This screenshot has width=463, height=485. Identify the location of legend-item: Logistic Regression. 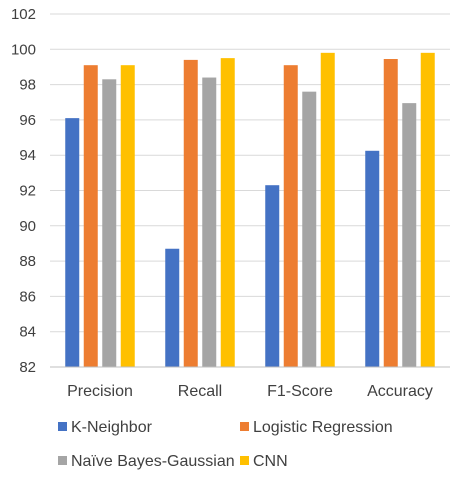
(316, 427).